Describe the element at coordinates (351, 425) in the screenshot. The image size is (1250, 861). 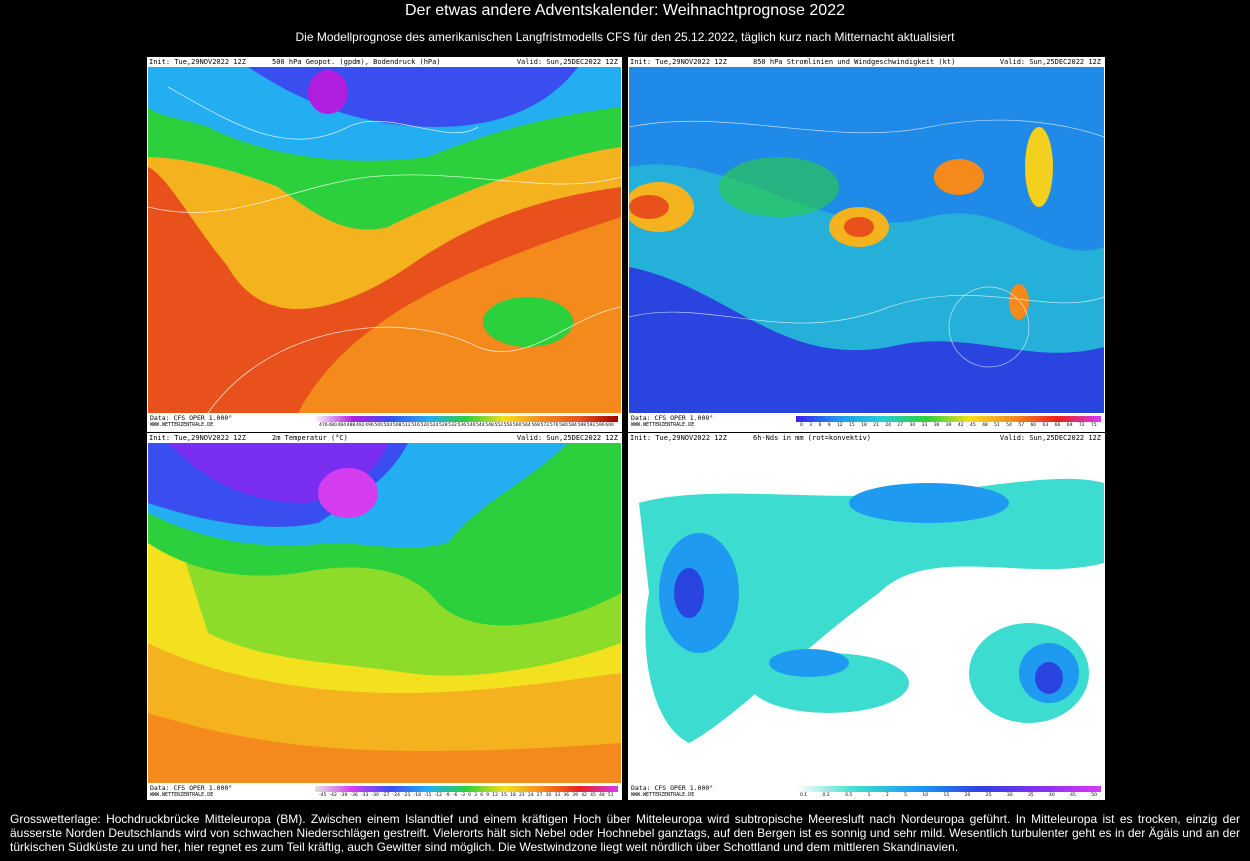
I see `colorbar-label: 488` at that location.